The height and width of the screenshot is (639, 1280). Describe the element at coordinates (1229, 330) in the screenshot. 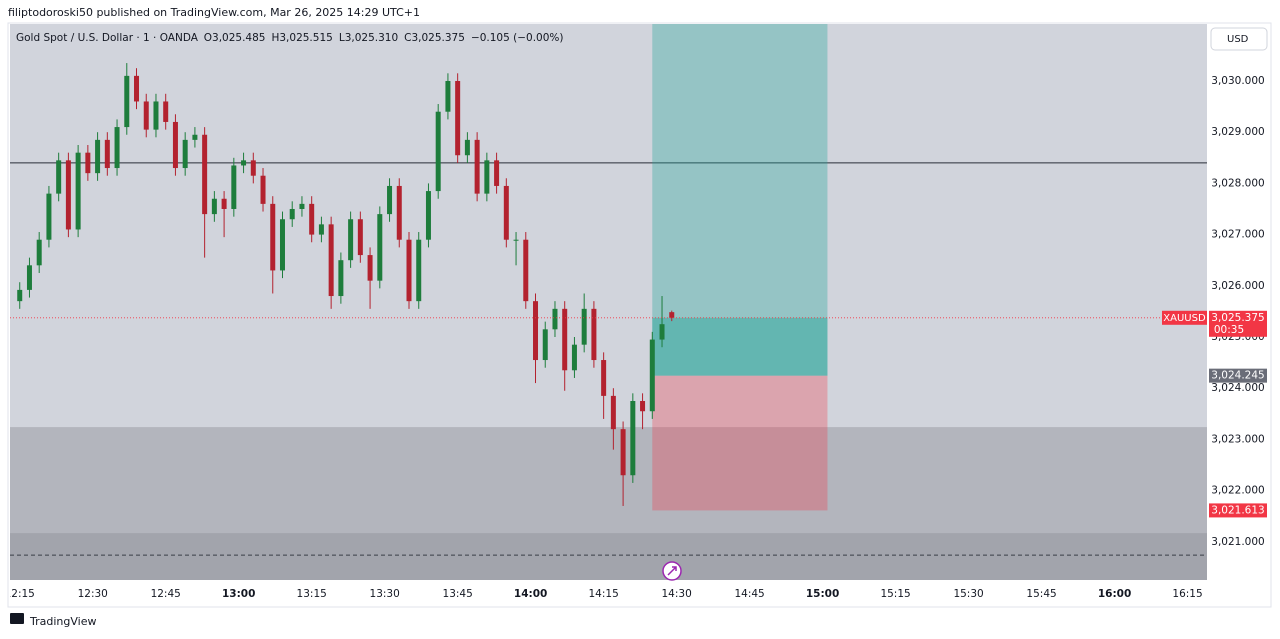

I see `countdown: 00:35` at that location.